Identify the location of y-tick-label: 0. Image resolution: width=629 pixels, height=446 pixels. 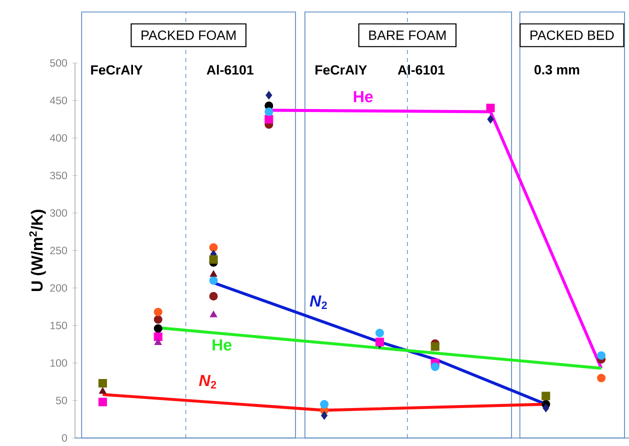
(65, 438).